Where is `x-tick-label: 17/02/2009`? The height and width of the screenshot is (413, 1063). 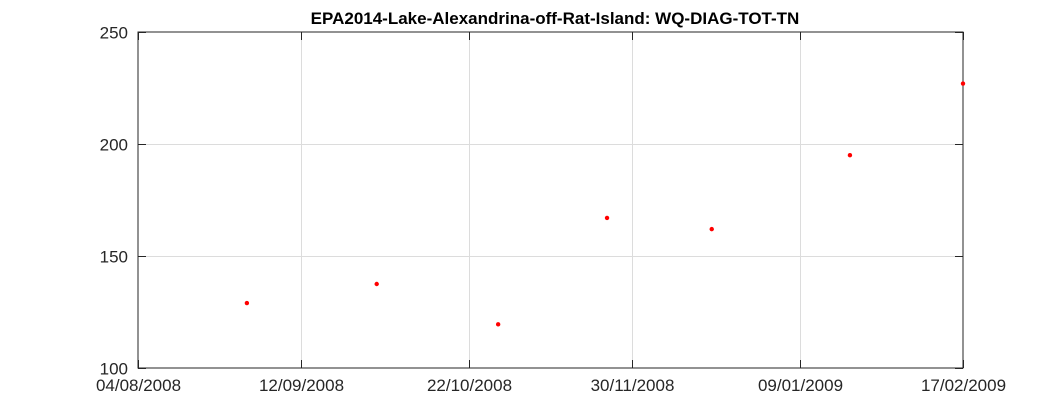 x-tick-label: 17/02/2009 is located at coordinates (963, 385).